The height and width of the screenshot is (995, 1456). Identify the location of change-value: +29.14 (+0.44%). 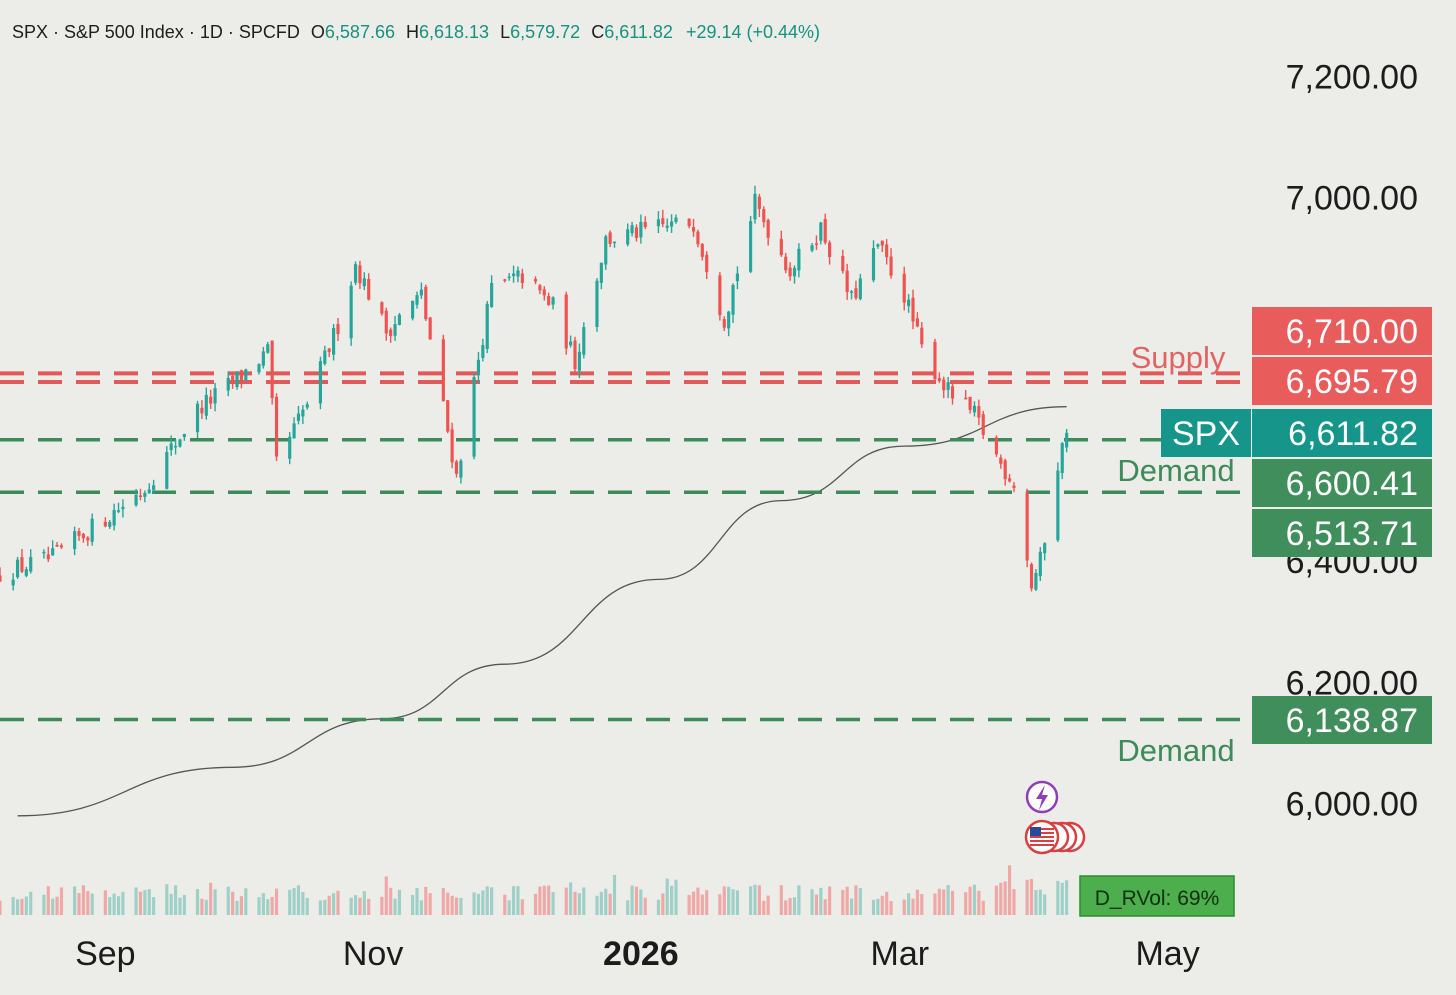
(753, 32).